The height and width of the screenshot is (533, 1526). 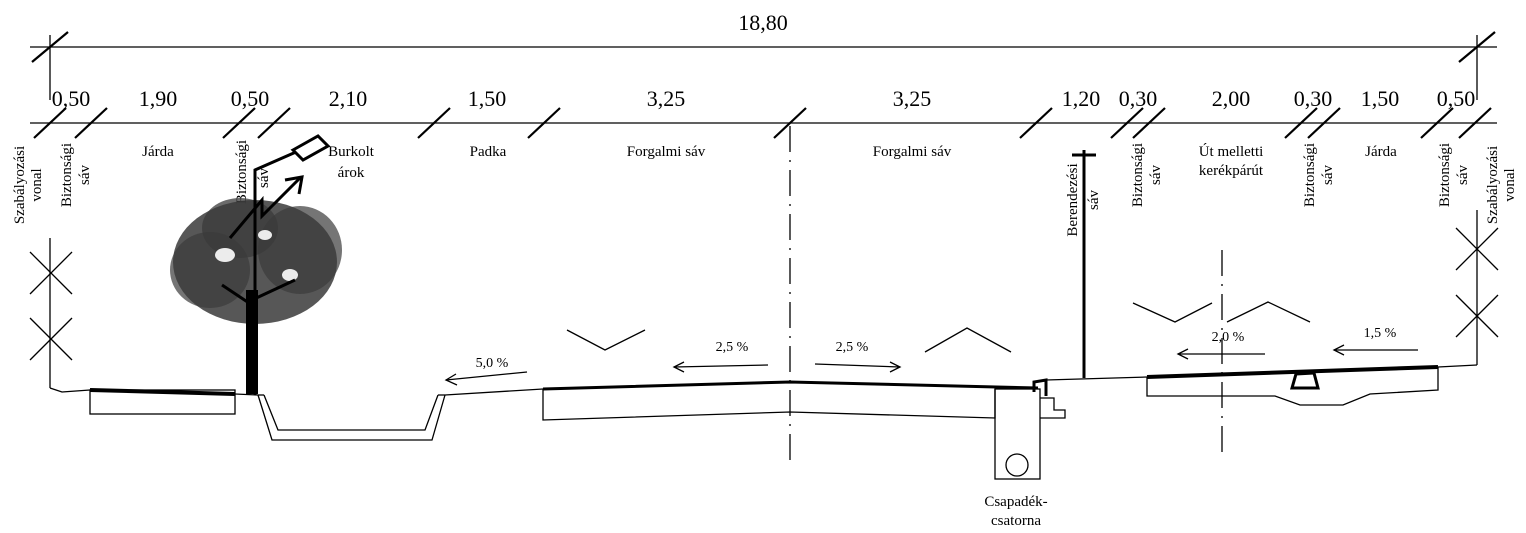 I want to click on label-szabalyozasi-right-1: Szabályozási, so click(x=1493, y=185).